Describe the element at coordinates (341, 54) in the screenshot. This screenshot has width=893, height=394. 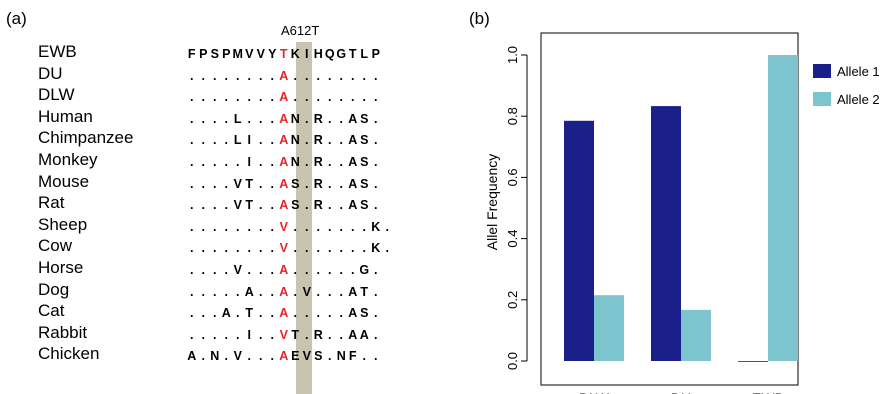
I see `residue: G` at that location.